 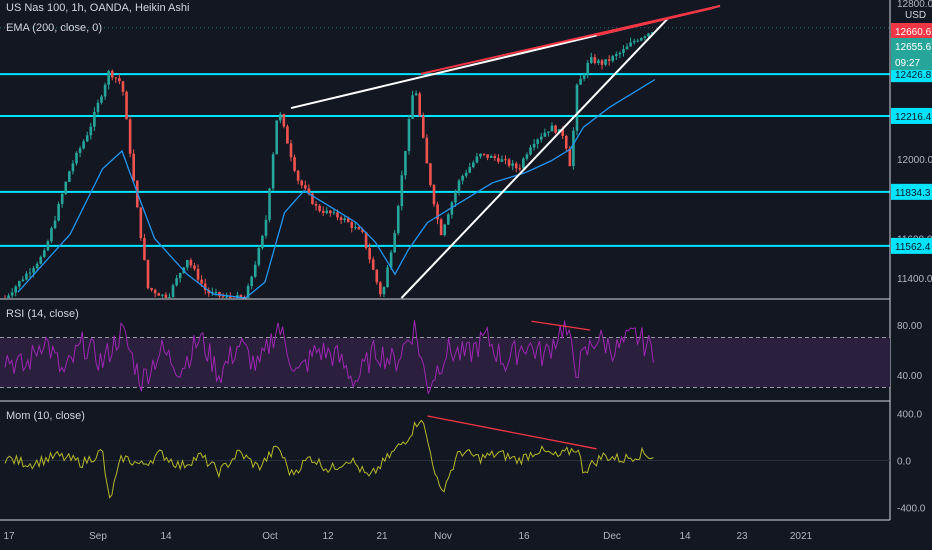 I want to click on time-tick-label: Oct, so click(x=270, y=536).